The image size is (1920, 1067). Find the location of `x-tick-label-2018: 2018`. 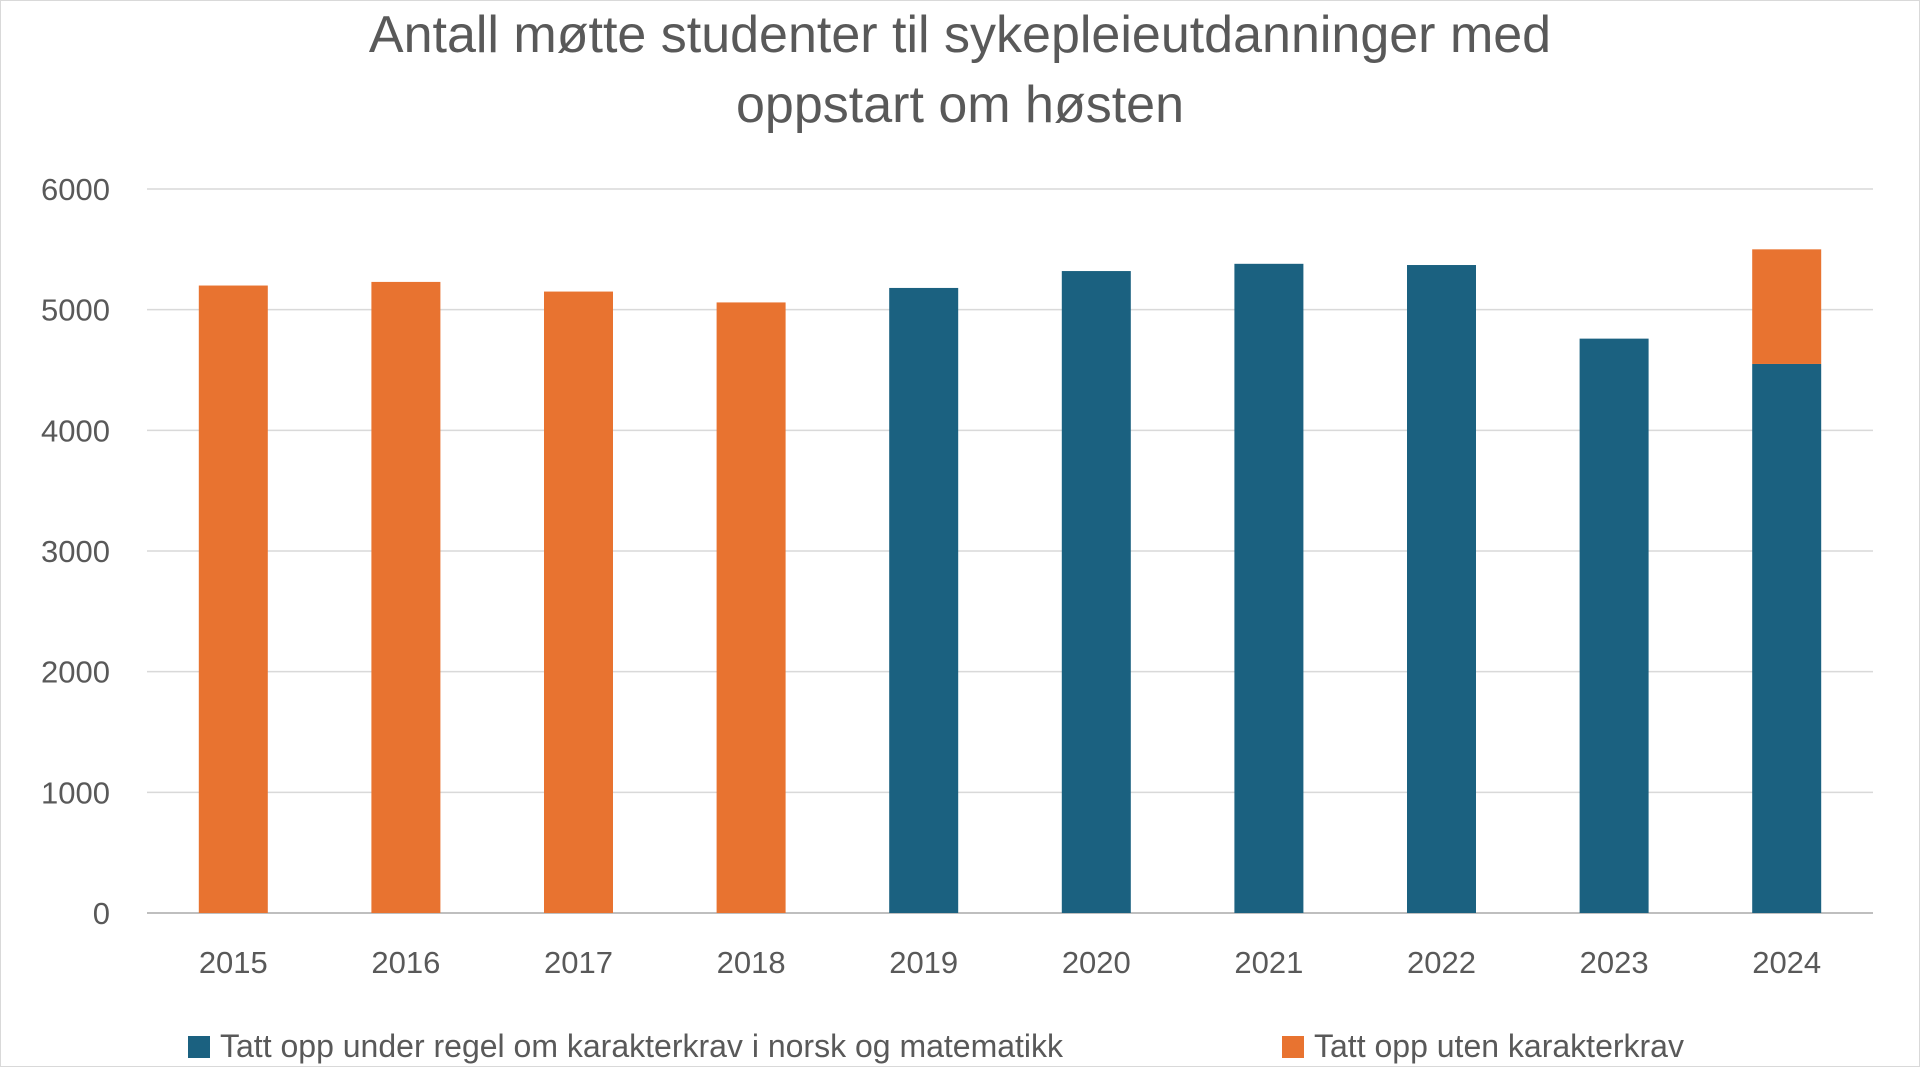

x-tick-label-2018: 2018 is located at coordinates (751, 962).